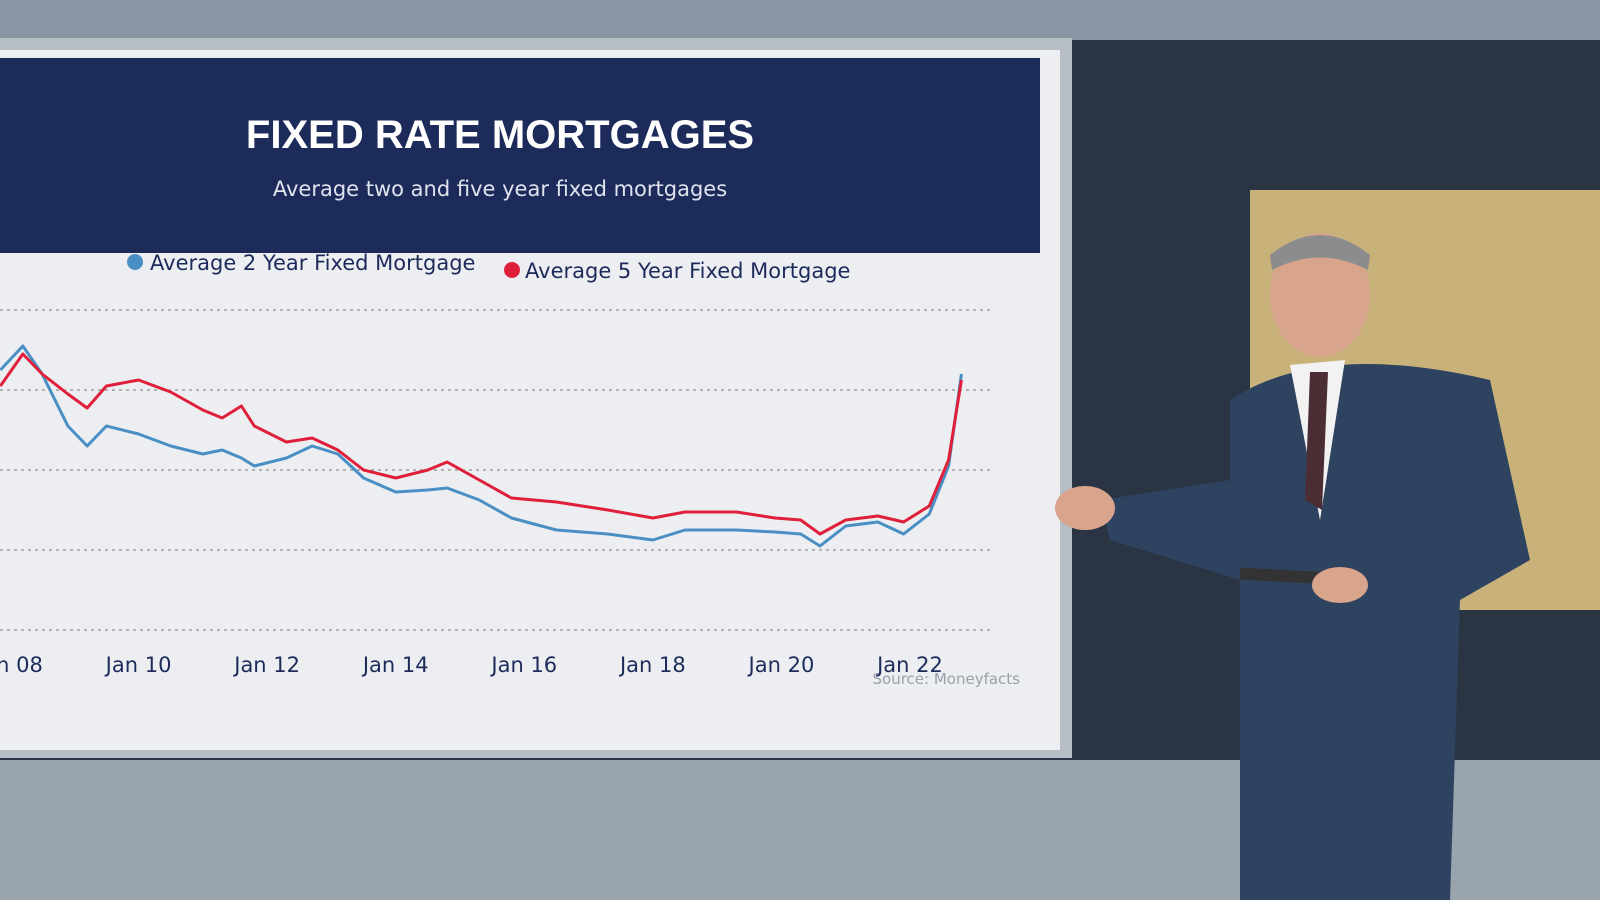 Image resolution: width=1600 pixels, height=900 pixels. I want to click on x-tick-label: Jan 08, so click(21, 665).